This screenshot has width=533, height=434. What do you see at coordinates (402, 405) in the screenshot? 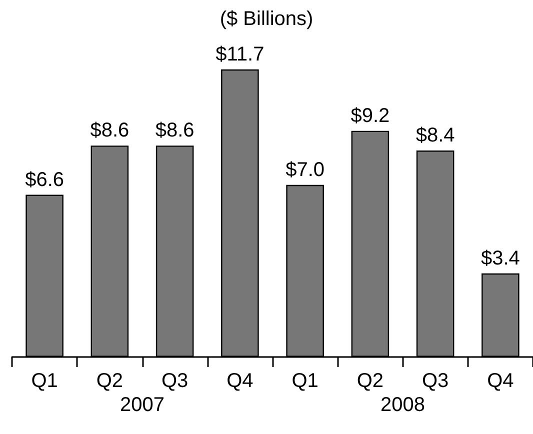
I see `text: 2008` at bounding box center [402, 405].